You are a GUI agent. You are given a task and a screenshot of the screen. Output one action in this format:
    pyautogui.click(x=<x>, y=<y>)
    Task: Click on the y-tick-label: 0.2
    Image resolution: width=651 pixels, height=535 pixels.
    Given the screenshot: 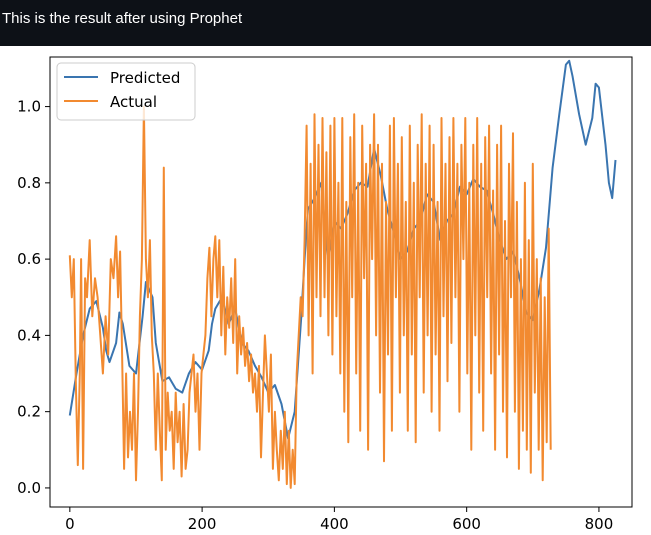 What is the action you would take?
    pyautogui.click(x=29, y=412)
    